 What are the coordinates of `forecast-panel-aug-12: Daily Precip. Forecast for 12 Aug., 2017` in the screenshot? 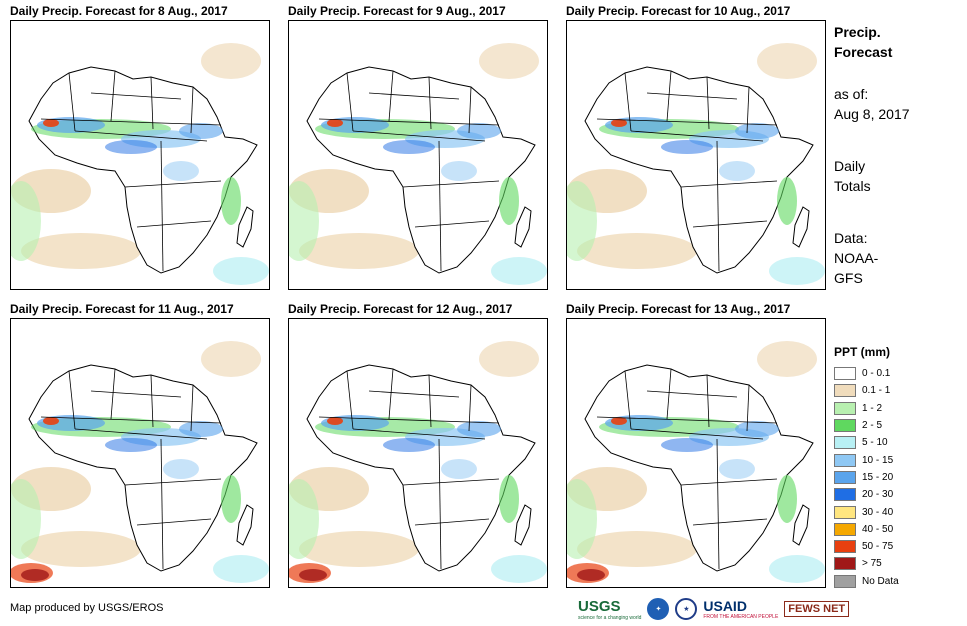 It's located at (418, 447).